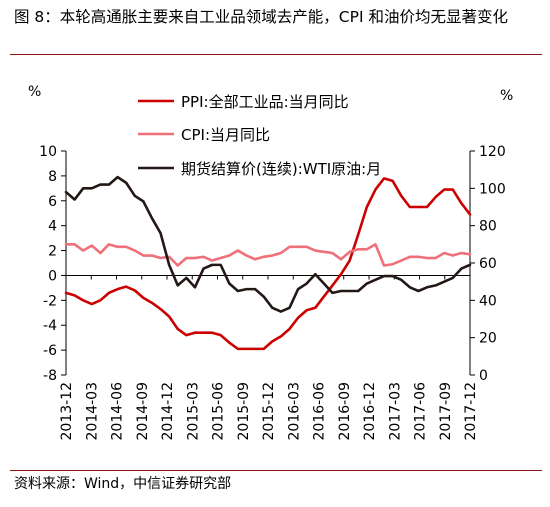 The height and width of the screenshot is (507, 550). I want to click on legend-wti-label: 期货结算价(连续):WTI原油:月, so click(281, 169).